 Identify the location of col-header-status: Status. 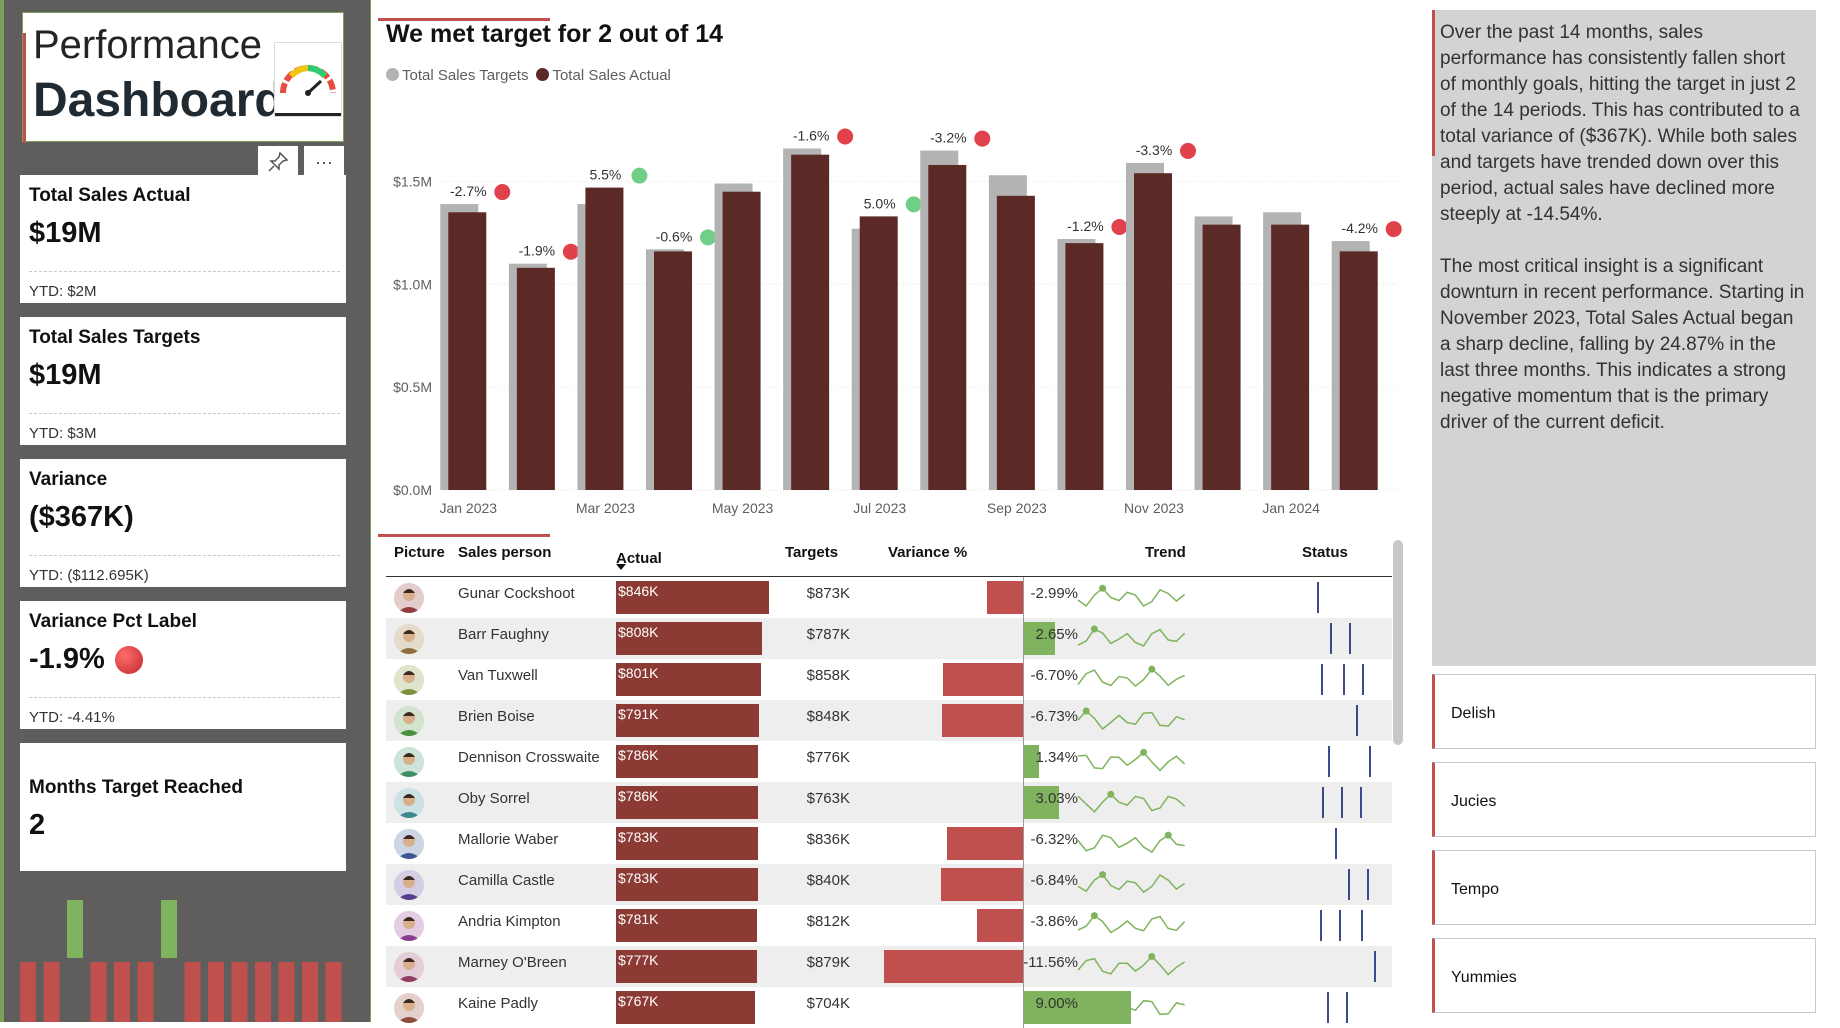
(1325, 552).